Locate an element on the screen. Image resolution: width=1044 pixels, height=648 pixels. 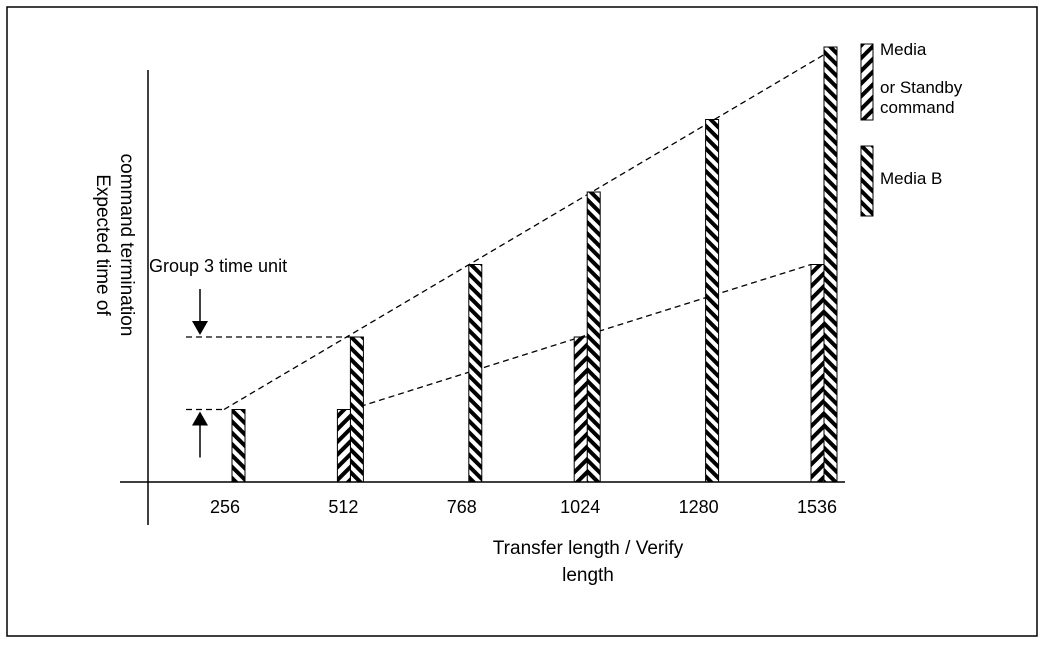
legend-label-media-line-1: Media is located at coordinates (903, 49).